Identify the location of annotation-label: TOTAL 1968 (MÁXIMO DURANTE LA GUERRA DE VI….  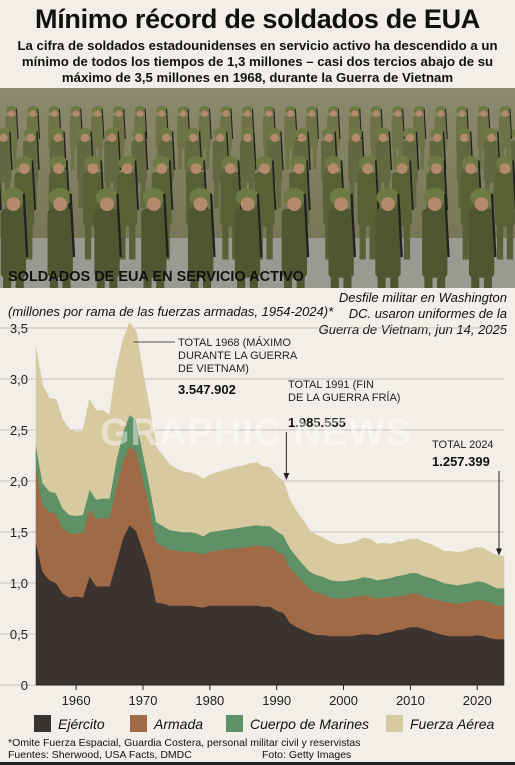
(238, 355).